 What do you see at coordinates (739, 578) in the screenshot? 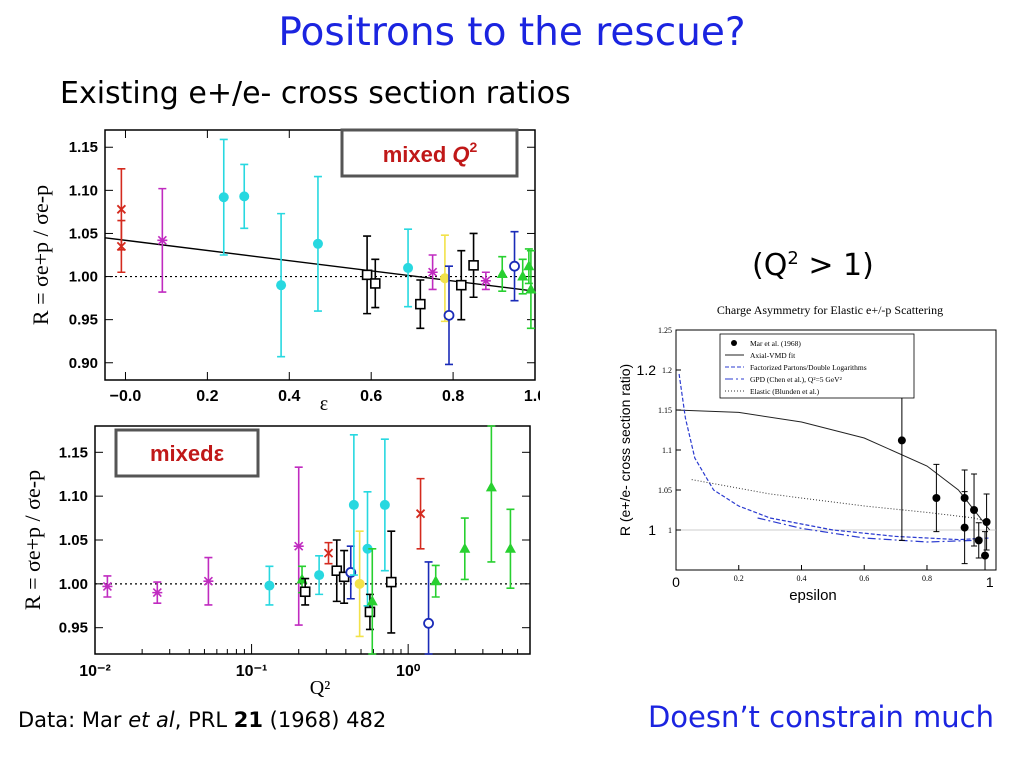
I see `x-minor-tick-label: 0.2` at bounding box center [739, 578].